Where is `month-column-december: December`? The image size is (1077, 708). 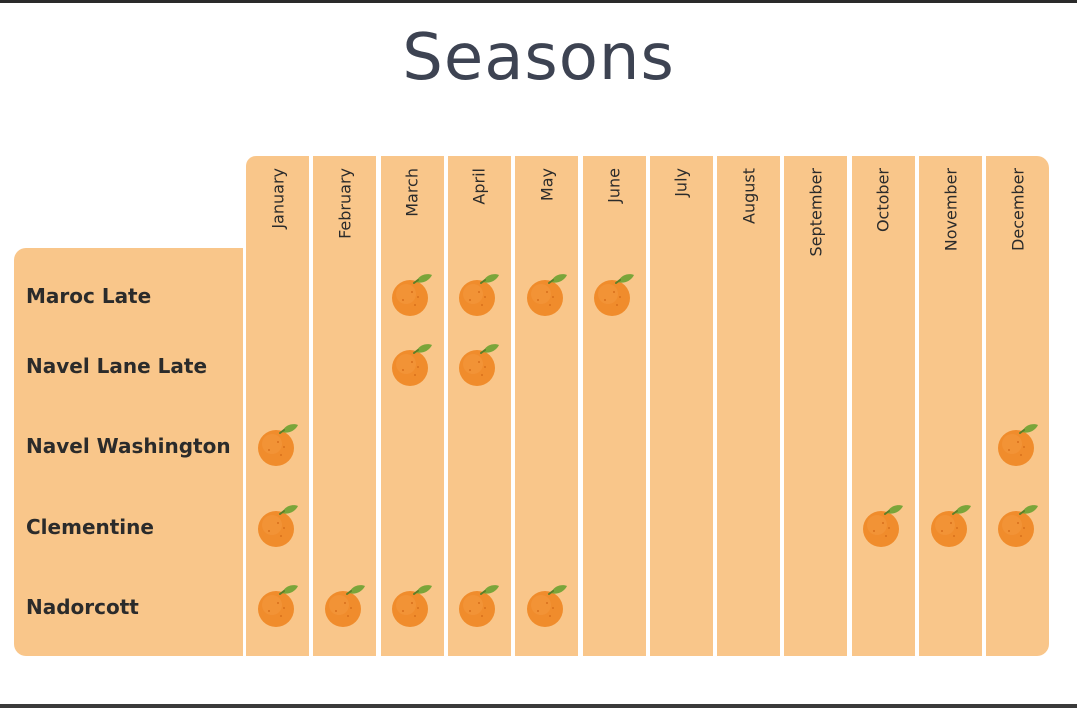 month-column-december: December is located at coordinates (1018, 406).